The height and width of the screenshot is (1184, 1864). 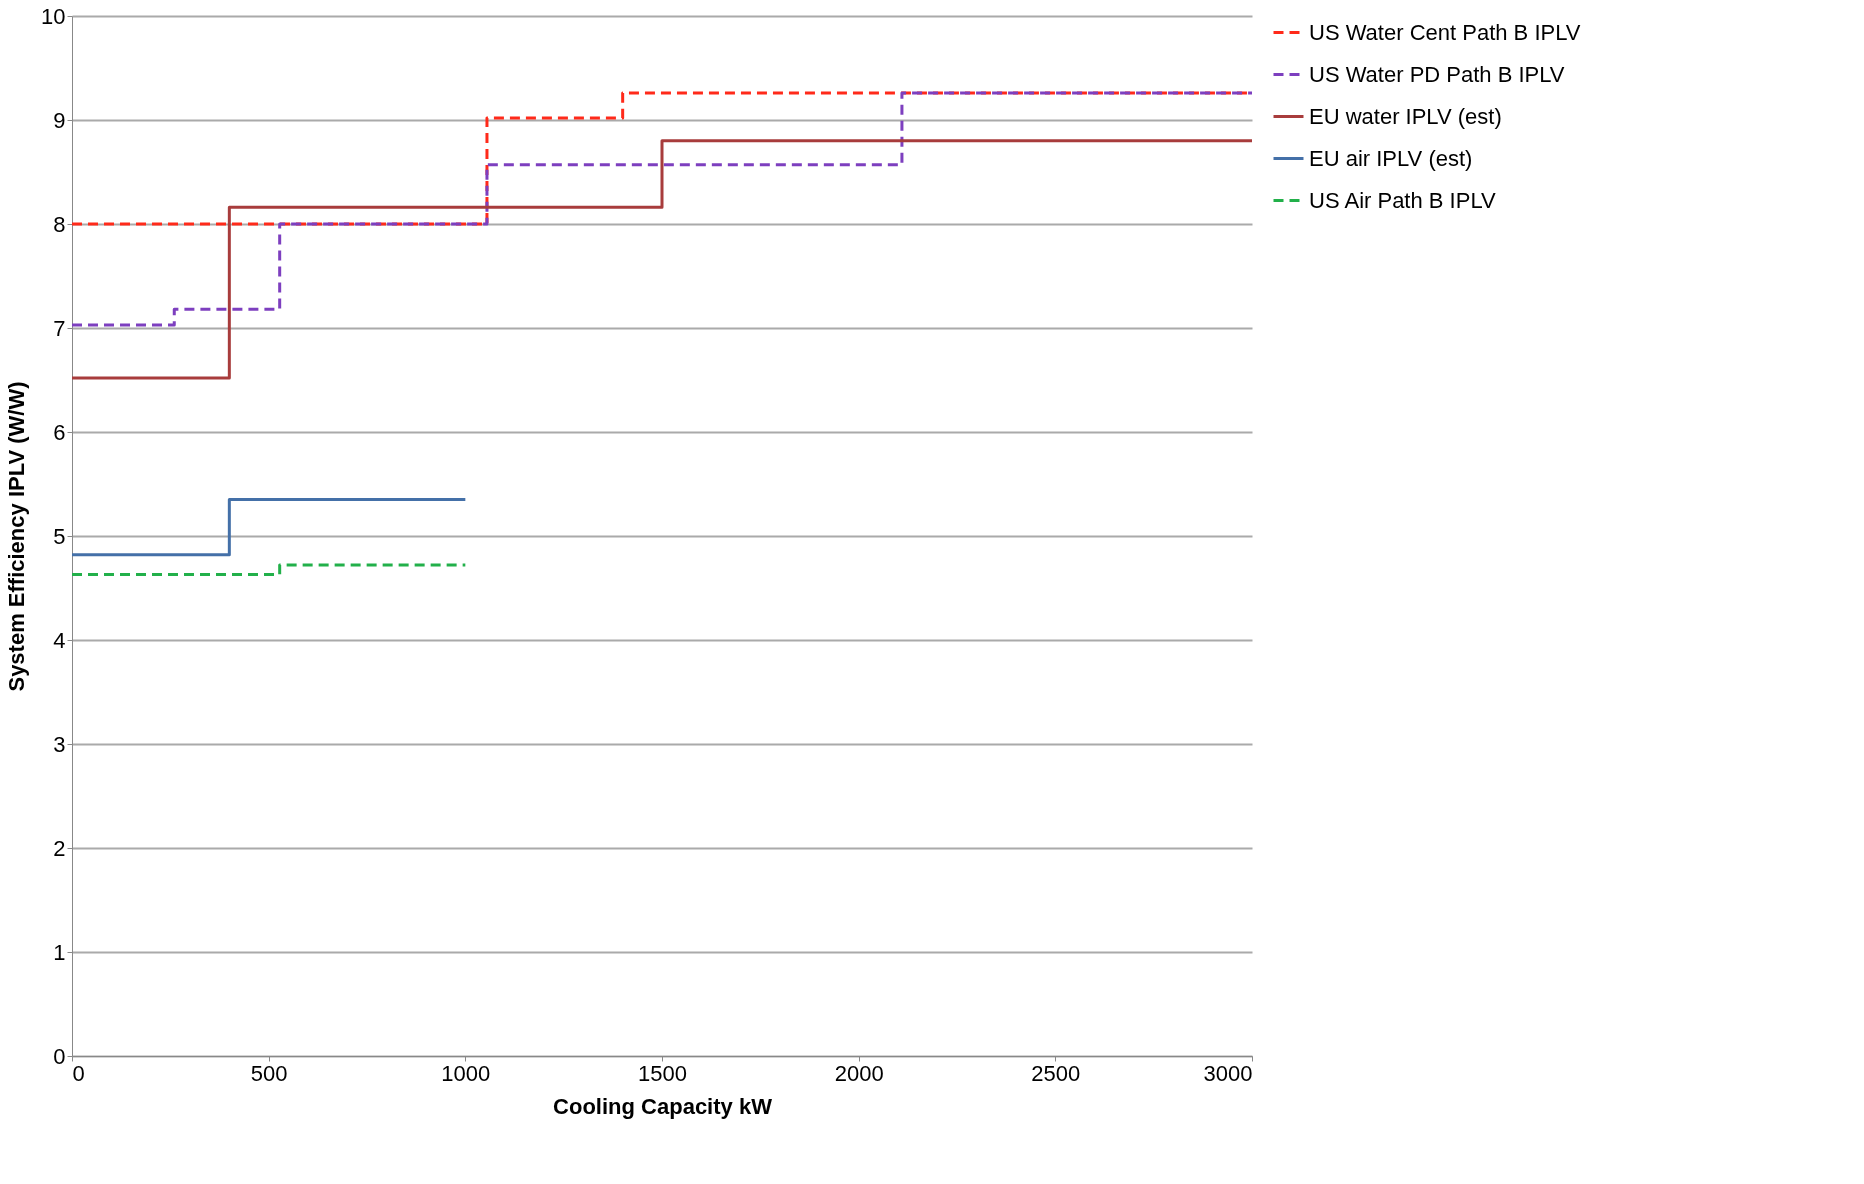 What do you see at coordinates (53, 16) in the screenshot?
I see `y-tick-label: 10` at bounding box center [53, 16].